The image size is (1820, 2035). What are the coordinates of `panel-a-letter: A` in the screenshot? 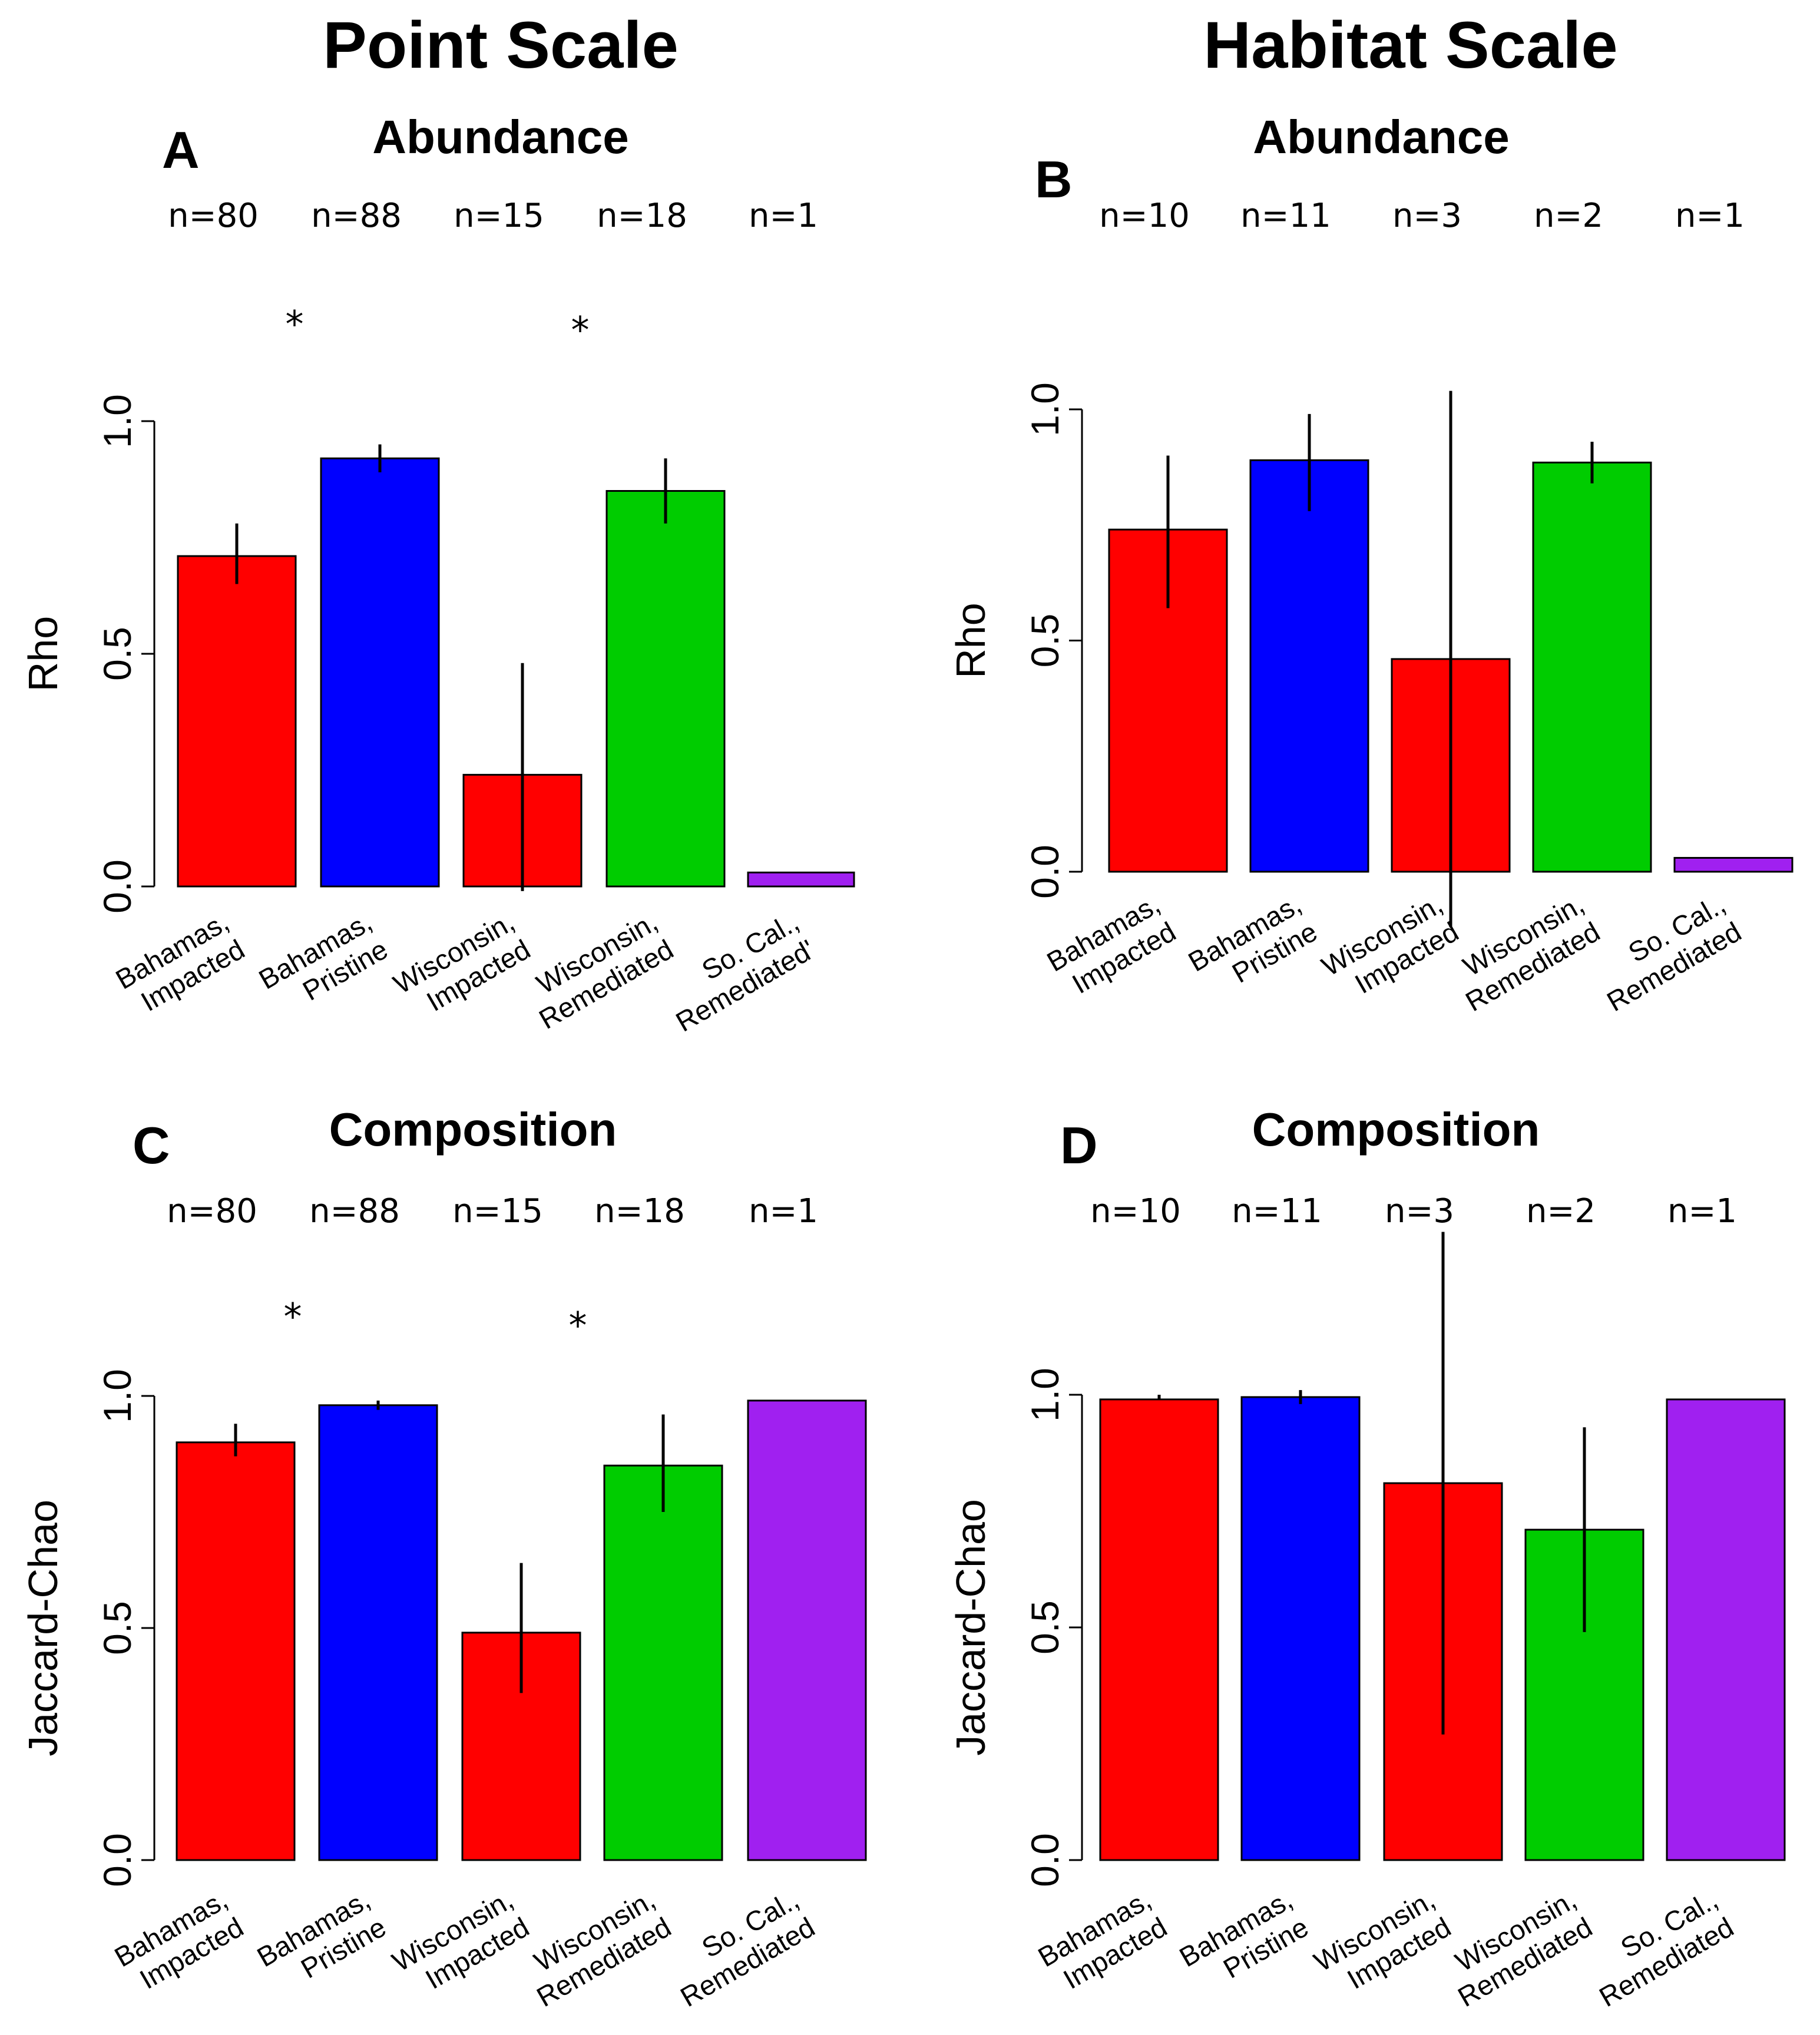 It's located at (181, 150).